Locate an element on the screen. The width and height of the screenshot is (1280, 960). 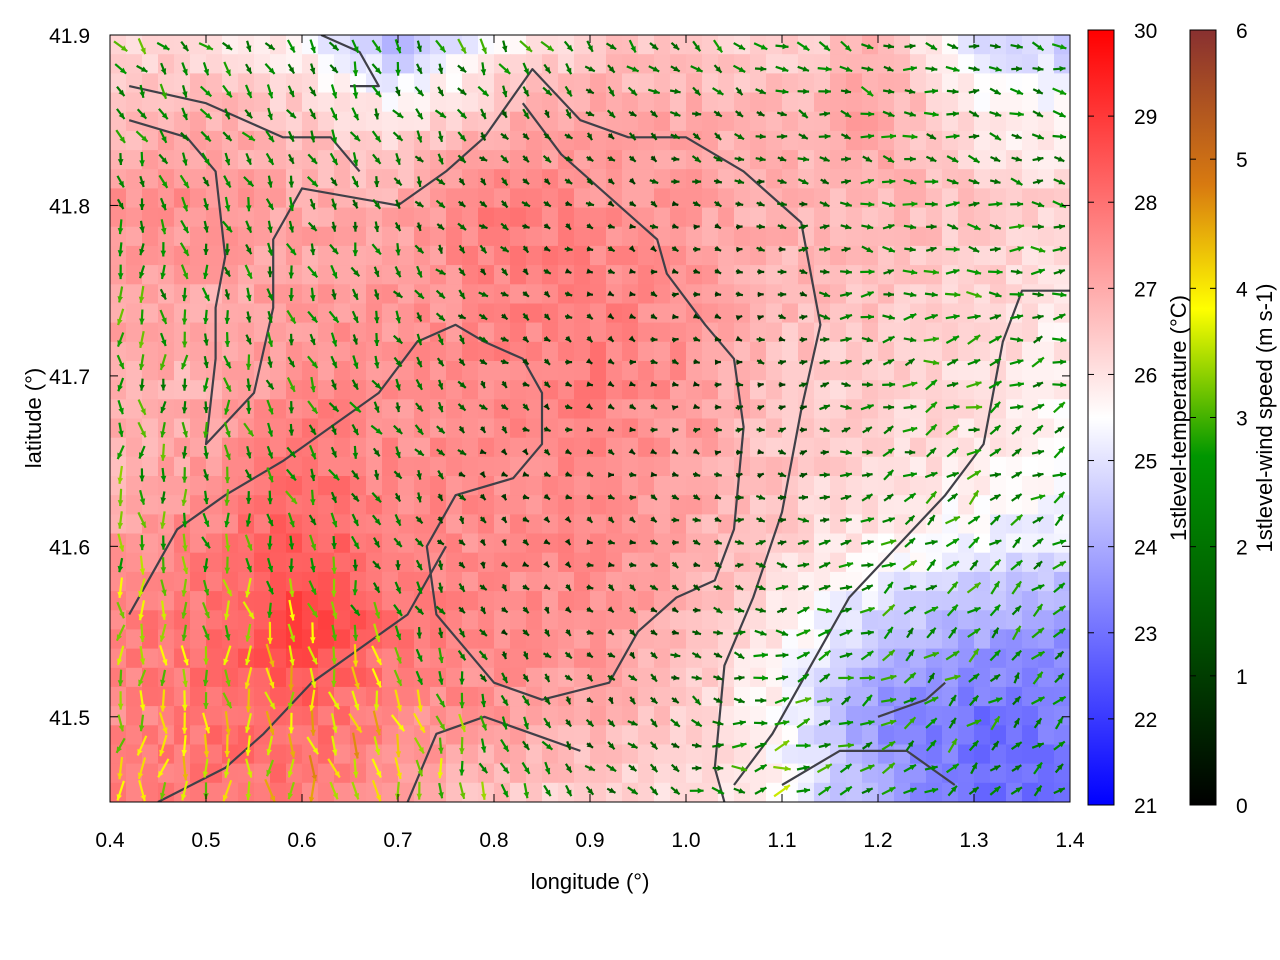
colorbar-tick-label: 1 is located at coordinates (1242, 677).